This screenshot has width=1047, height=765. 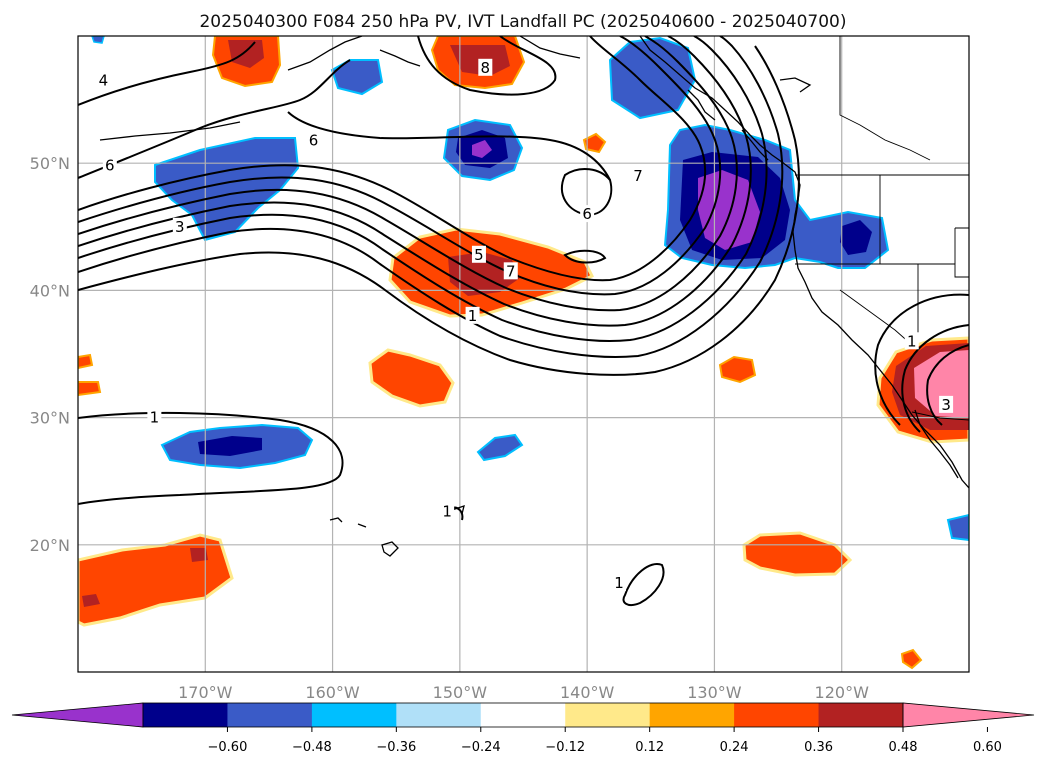 What do you see at coordinates (882, 228) in the screenshot?
I see `political-boundaries` at bounding box center [882, 228].